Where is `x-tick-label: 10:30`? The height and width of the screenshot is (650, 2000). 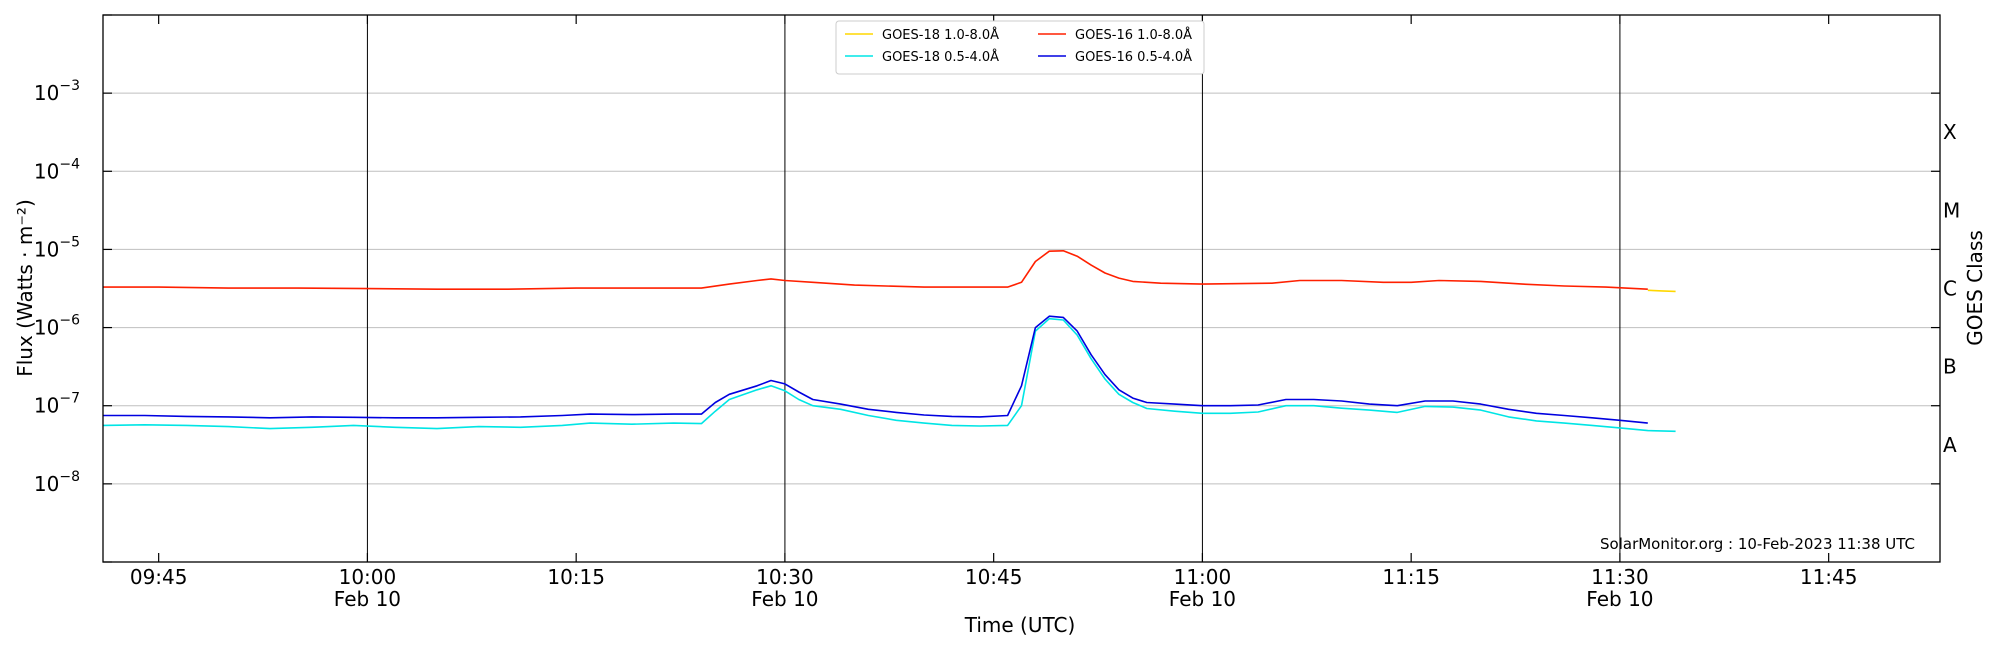 x-tick-label: 10:30 is located at coordinates (785, 577).